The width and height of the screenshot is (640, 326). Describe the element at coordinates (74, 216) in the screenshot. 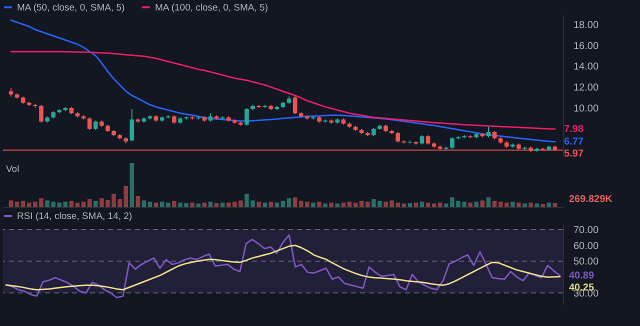

I see `legend-label: RSI (14, close, SMA, 14, 2)` at that location.